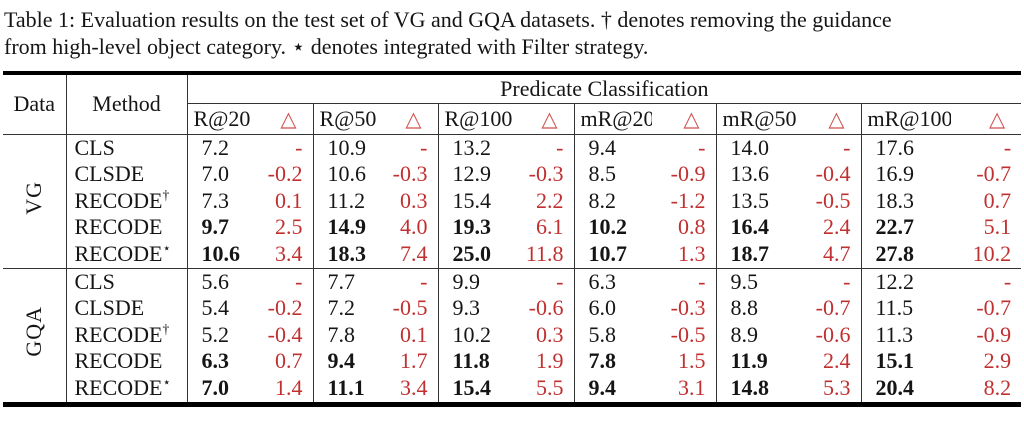 The width and height of the screenshot is (1024, 421). I want to click on metric-value: 17.6, so click(905, 147).